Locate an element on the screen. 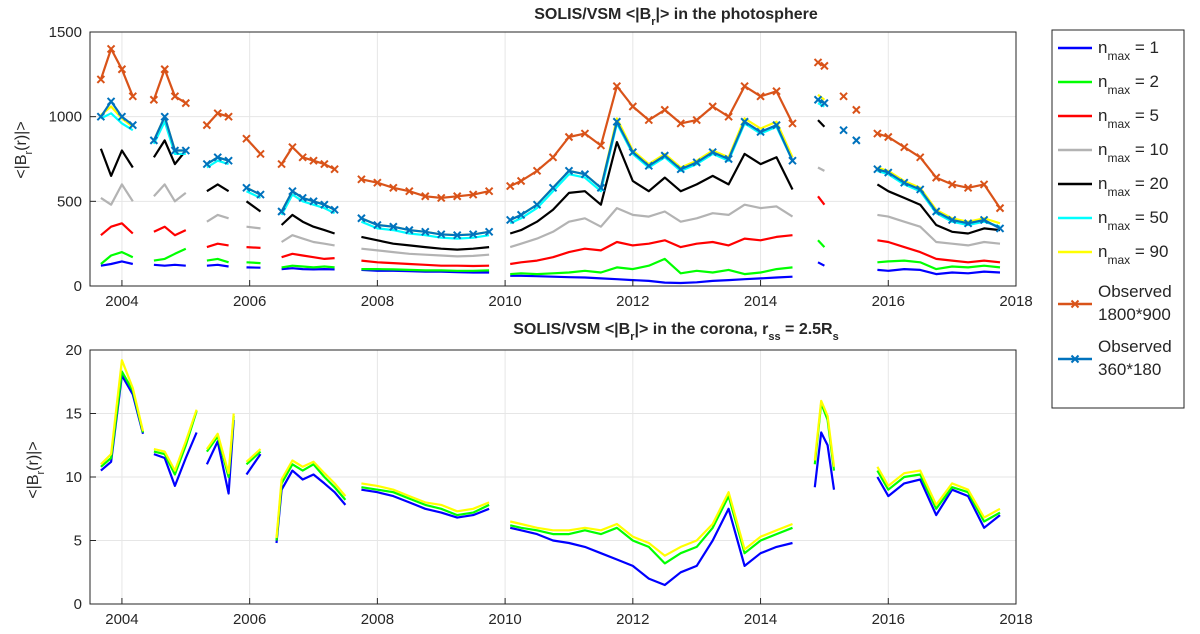 This screenshot has width=1200, height=634. legend-label: nmax = 5 is located at coordinates (1128, 118).